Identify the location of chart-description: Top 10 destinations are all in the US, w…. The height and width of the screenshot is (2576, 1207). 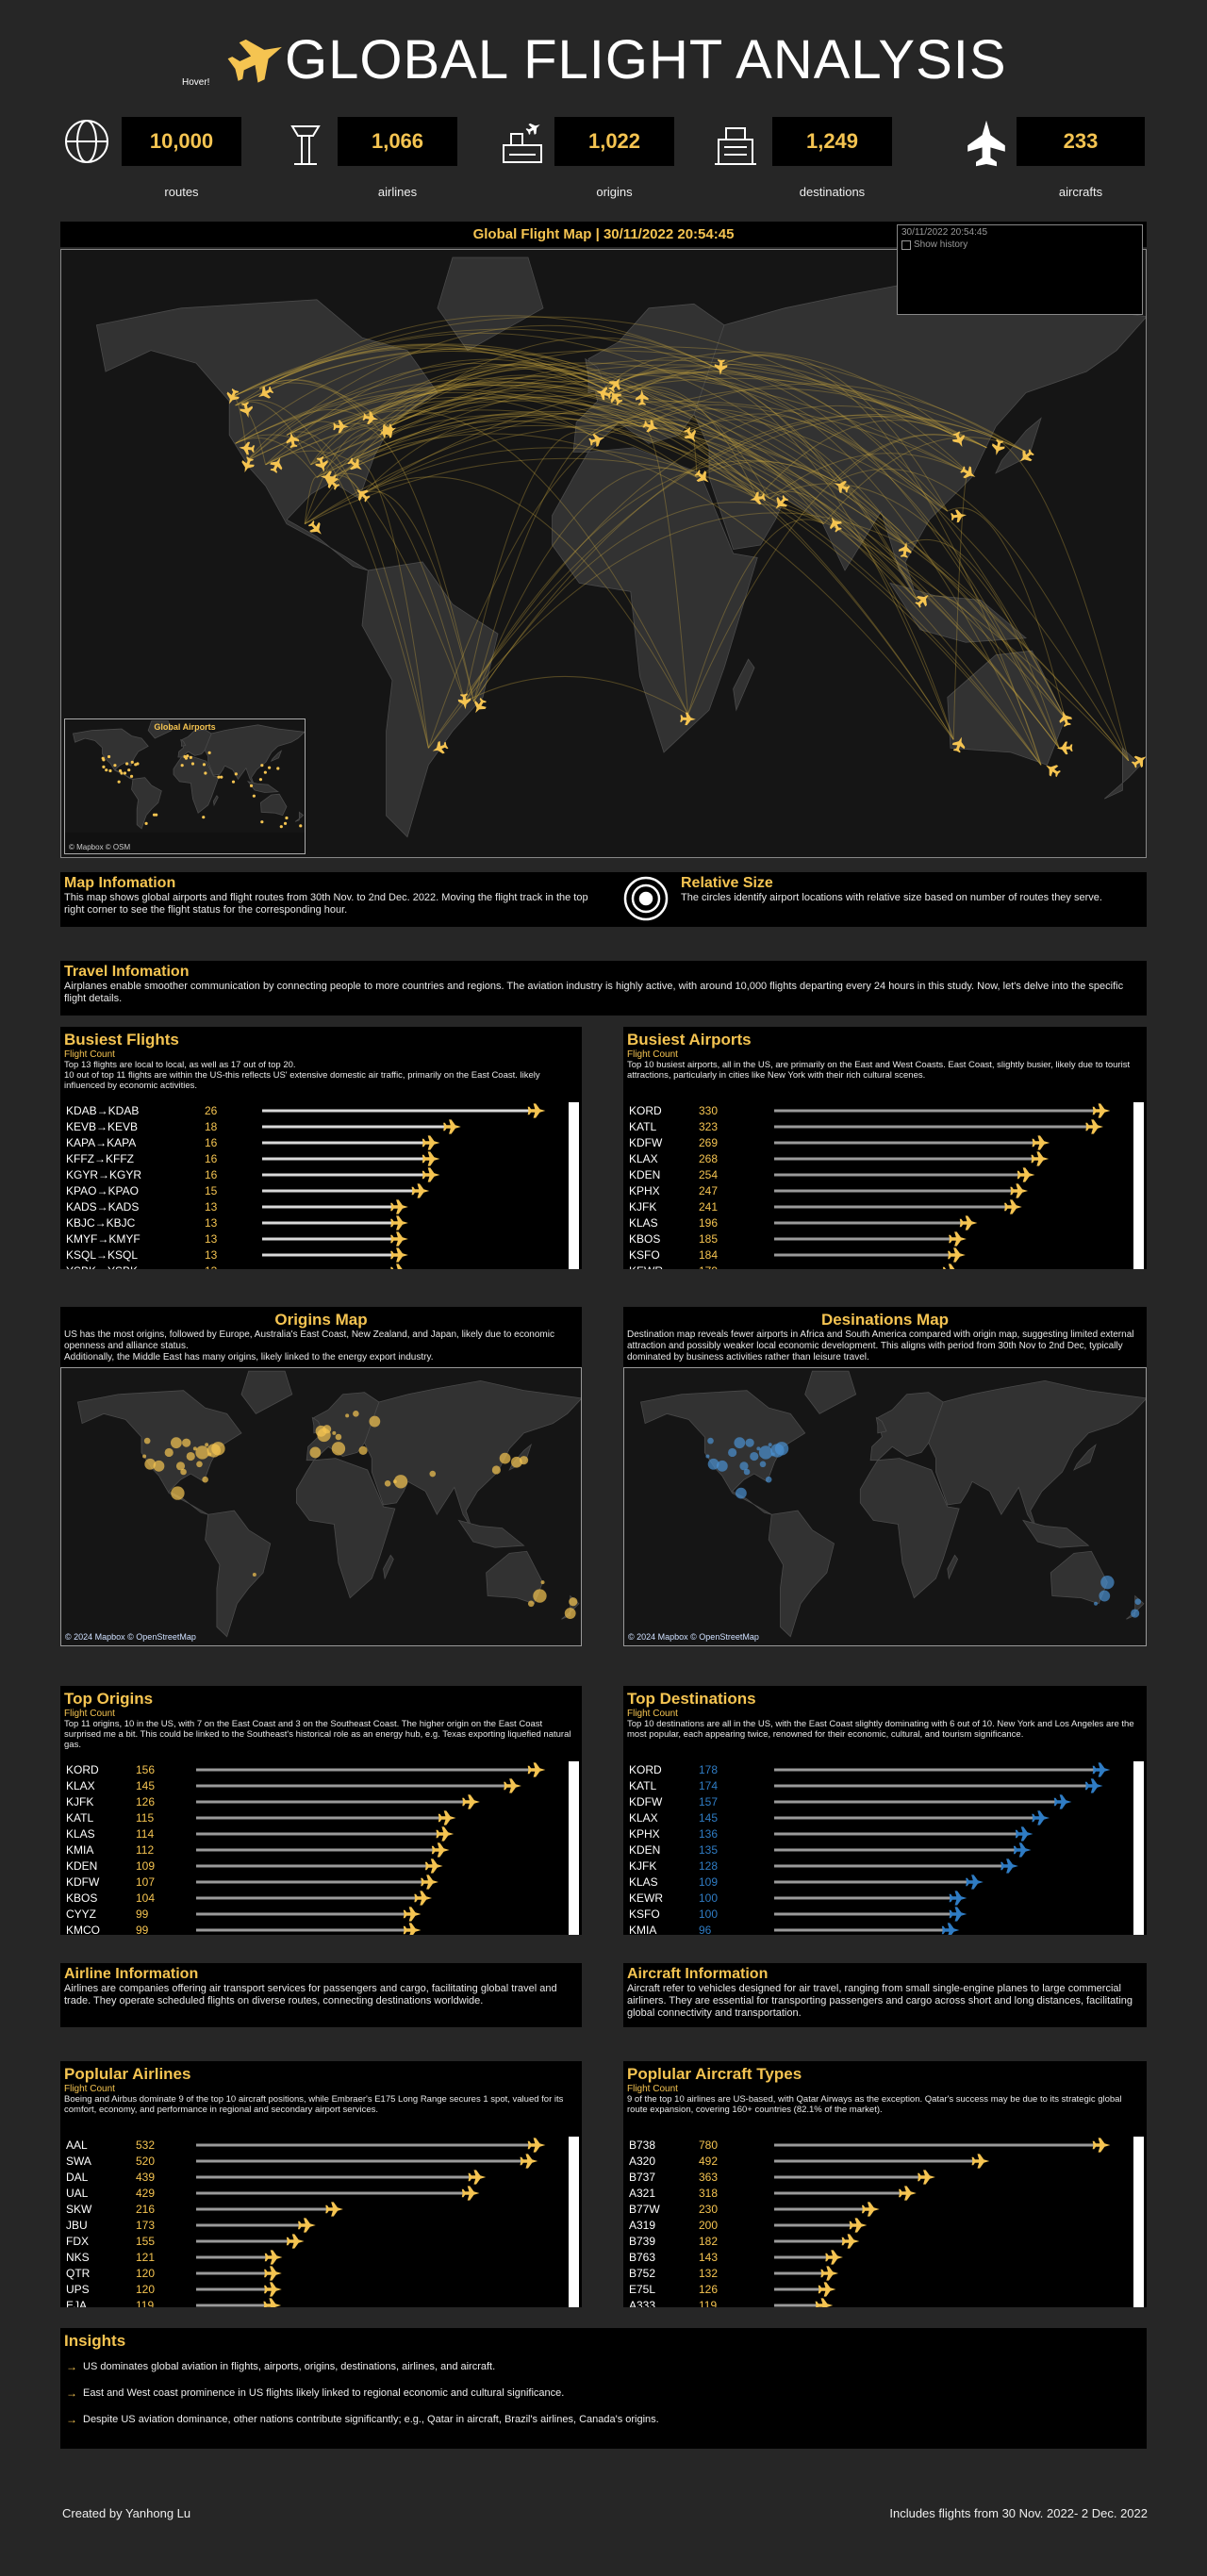
(881, 1729).